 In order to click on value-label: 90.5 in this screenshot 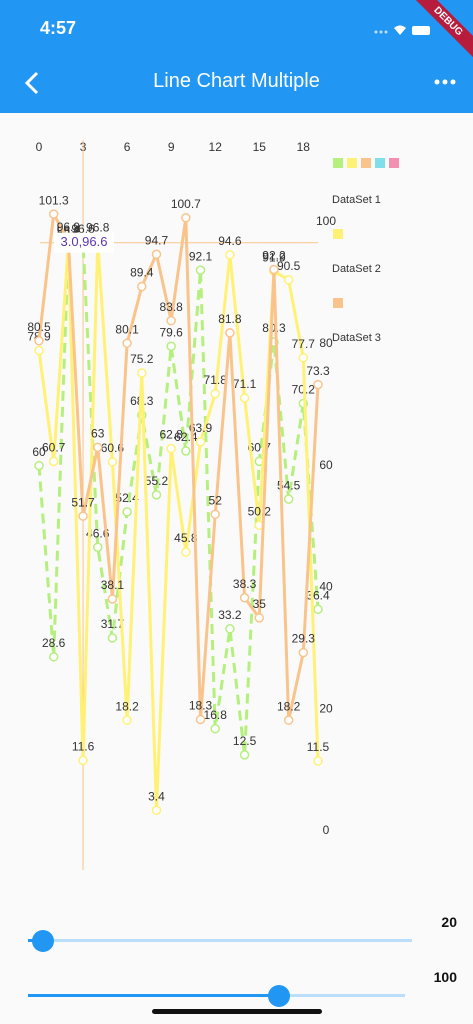, I will do `click(289, 266)`.